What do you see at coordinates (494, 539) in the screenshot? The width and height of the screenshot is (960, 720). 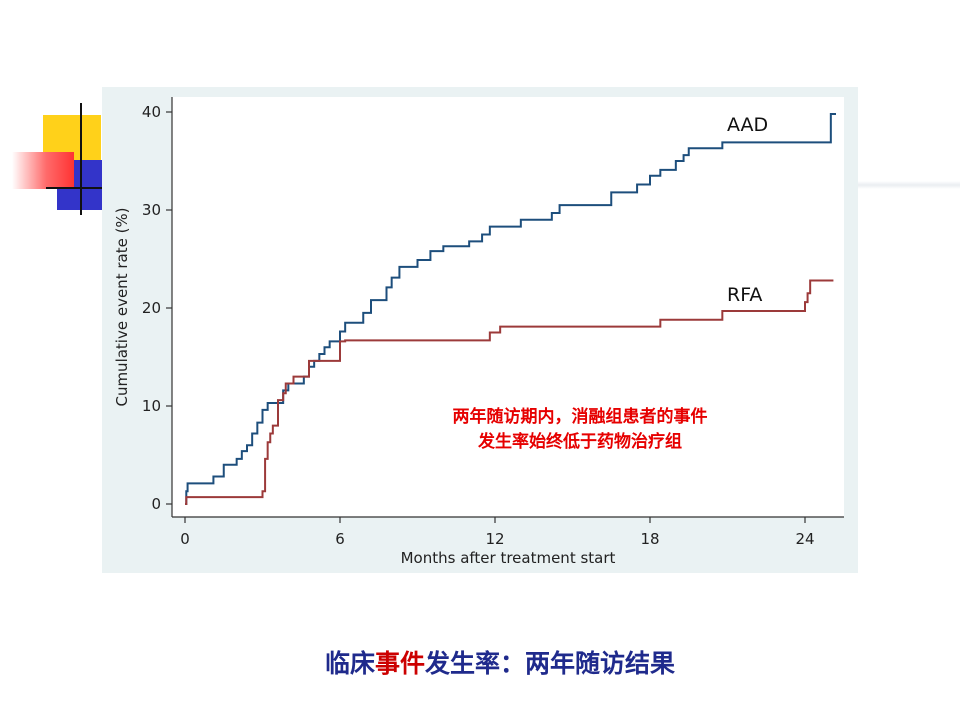 I see `x-tick-label: 12` at bounding box center [494, 539].